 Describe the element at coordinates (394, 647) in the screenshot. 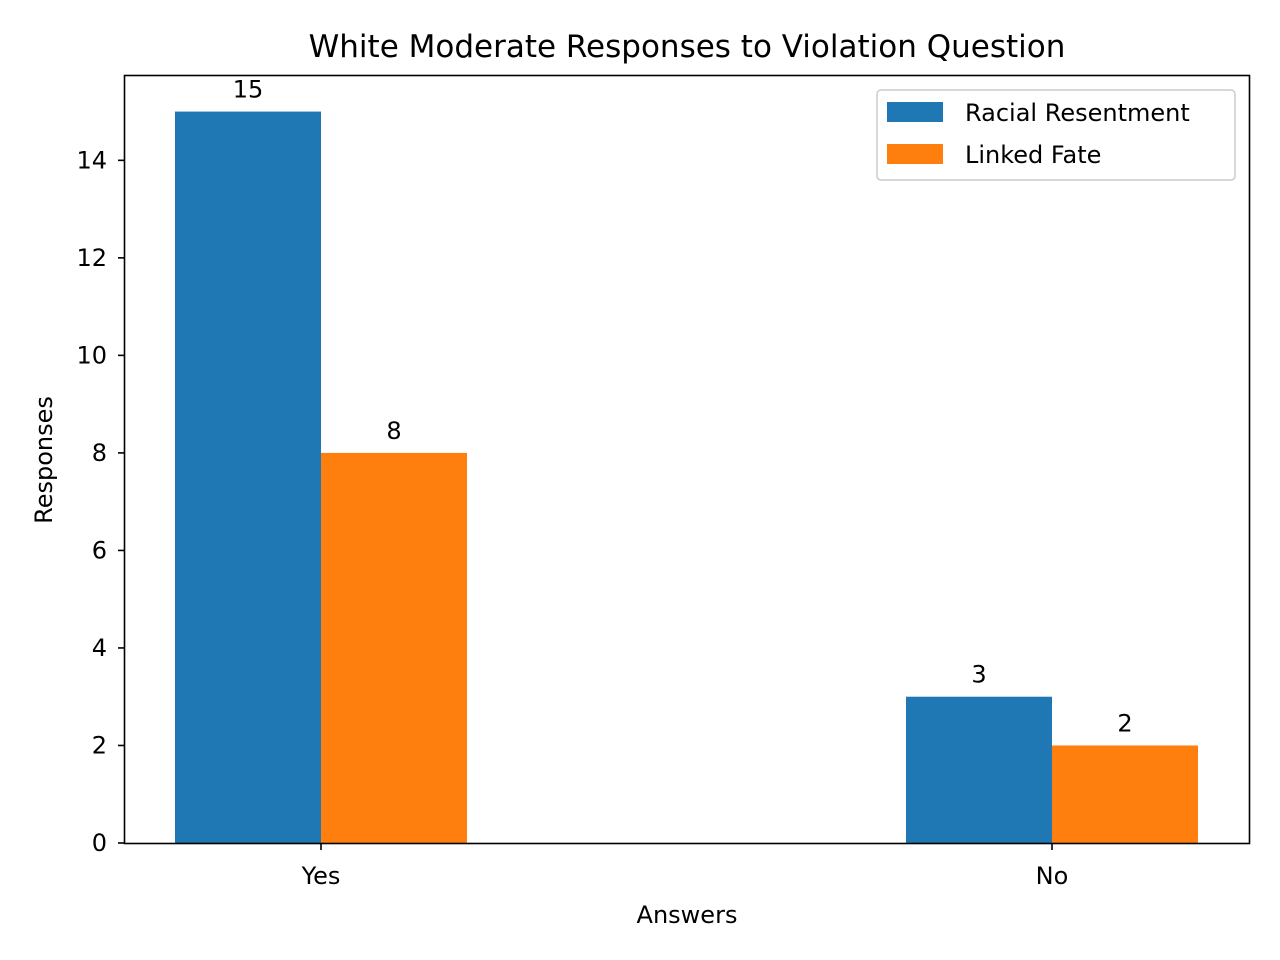

I see `bar-linked-fate-yes` at that location.